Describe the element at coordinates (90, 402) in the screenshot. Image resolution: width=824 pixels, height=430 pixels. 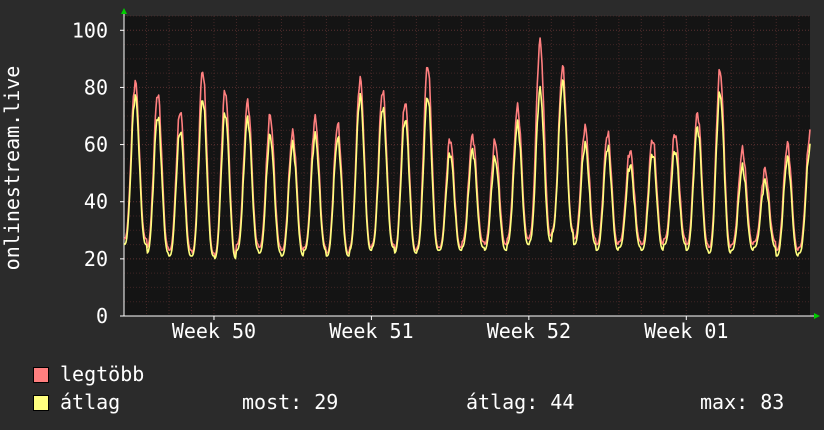
I see `legend-label-avg: átlag` at that location.